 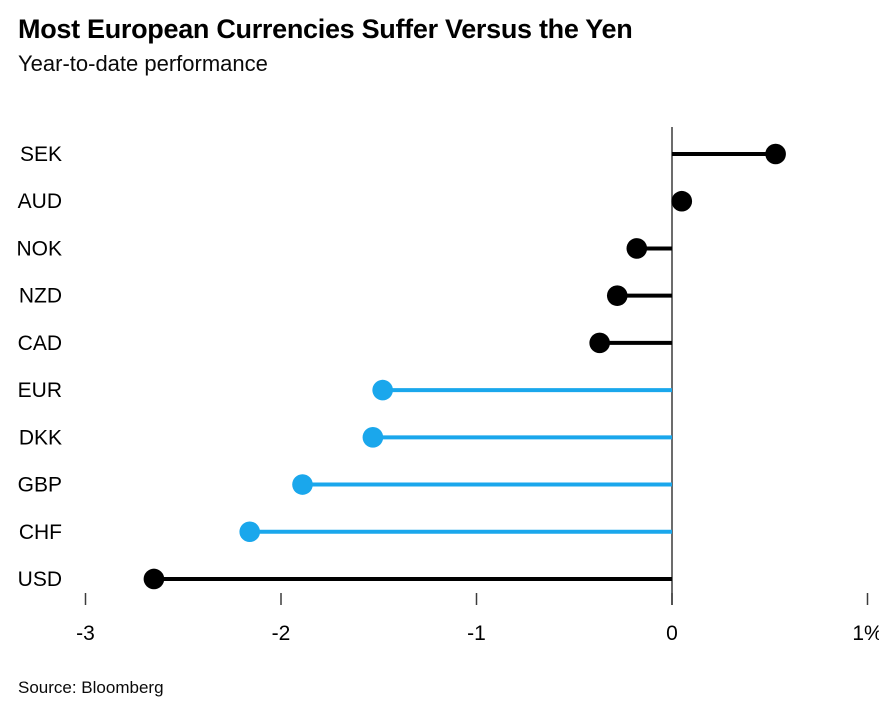 What do you see at coordinates (40, 296) in the screenshot?
I see `category-label: NZD` at bounding box center [40, 296].